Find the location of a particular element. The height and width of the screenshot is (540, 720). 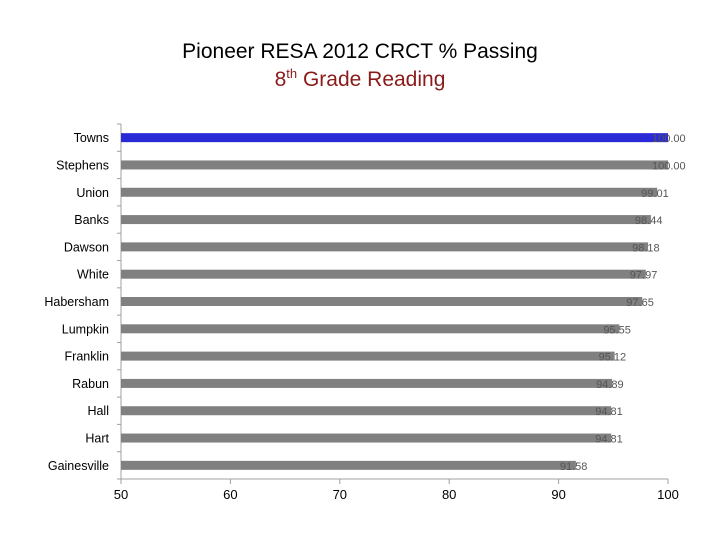

value-label: 97.65 is located at coordinates (640, 303).